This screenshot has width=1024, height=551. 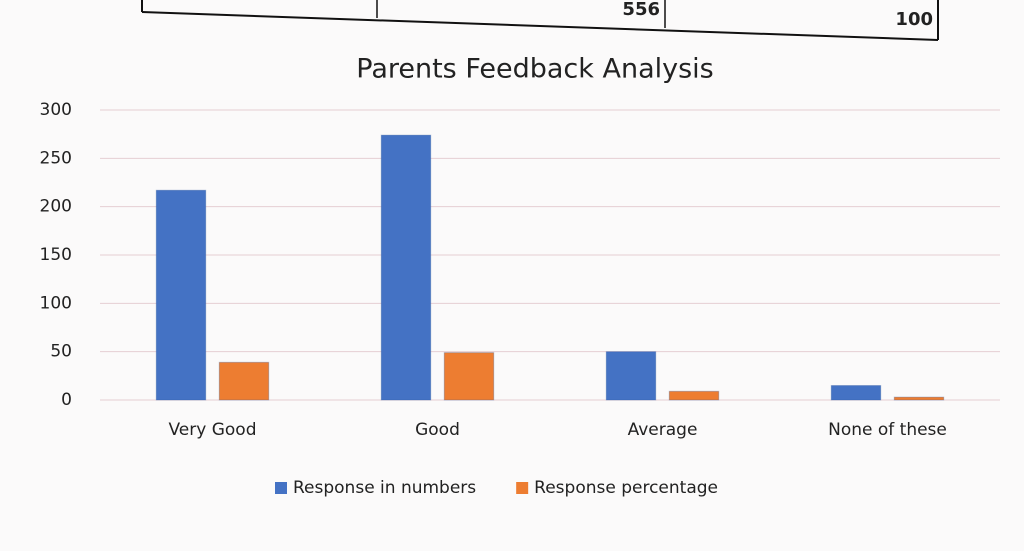 What do you see at coordinates (641, 10) in the screenshot?
I see `table-cell: 556` at bounding box center [641, 10].